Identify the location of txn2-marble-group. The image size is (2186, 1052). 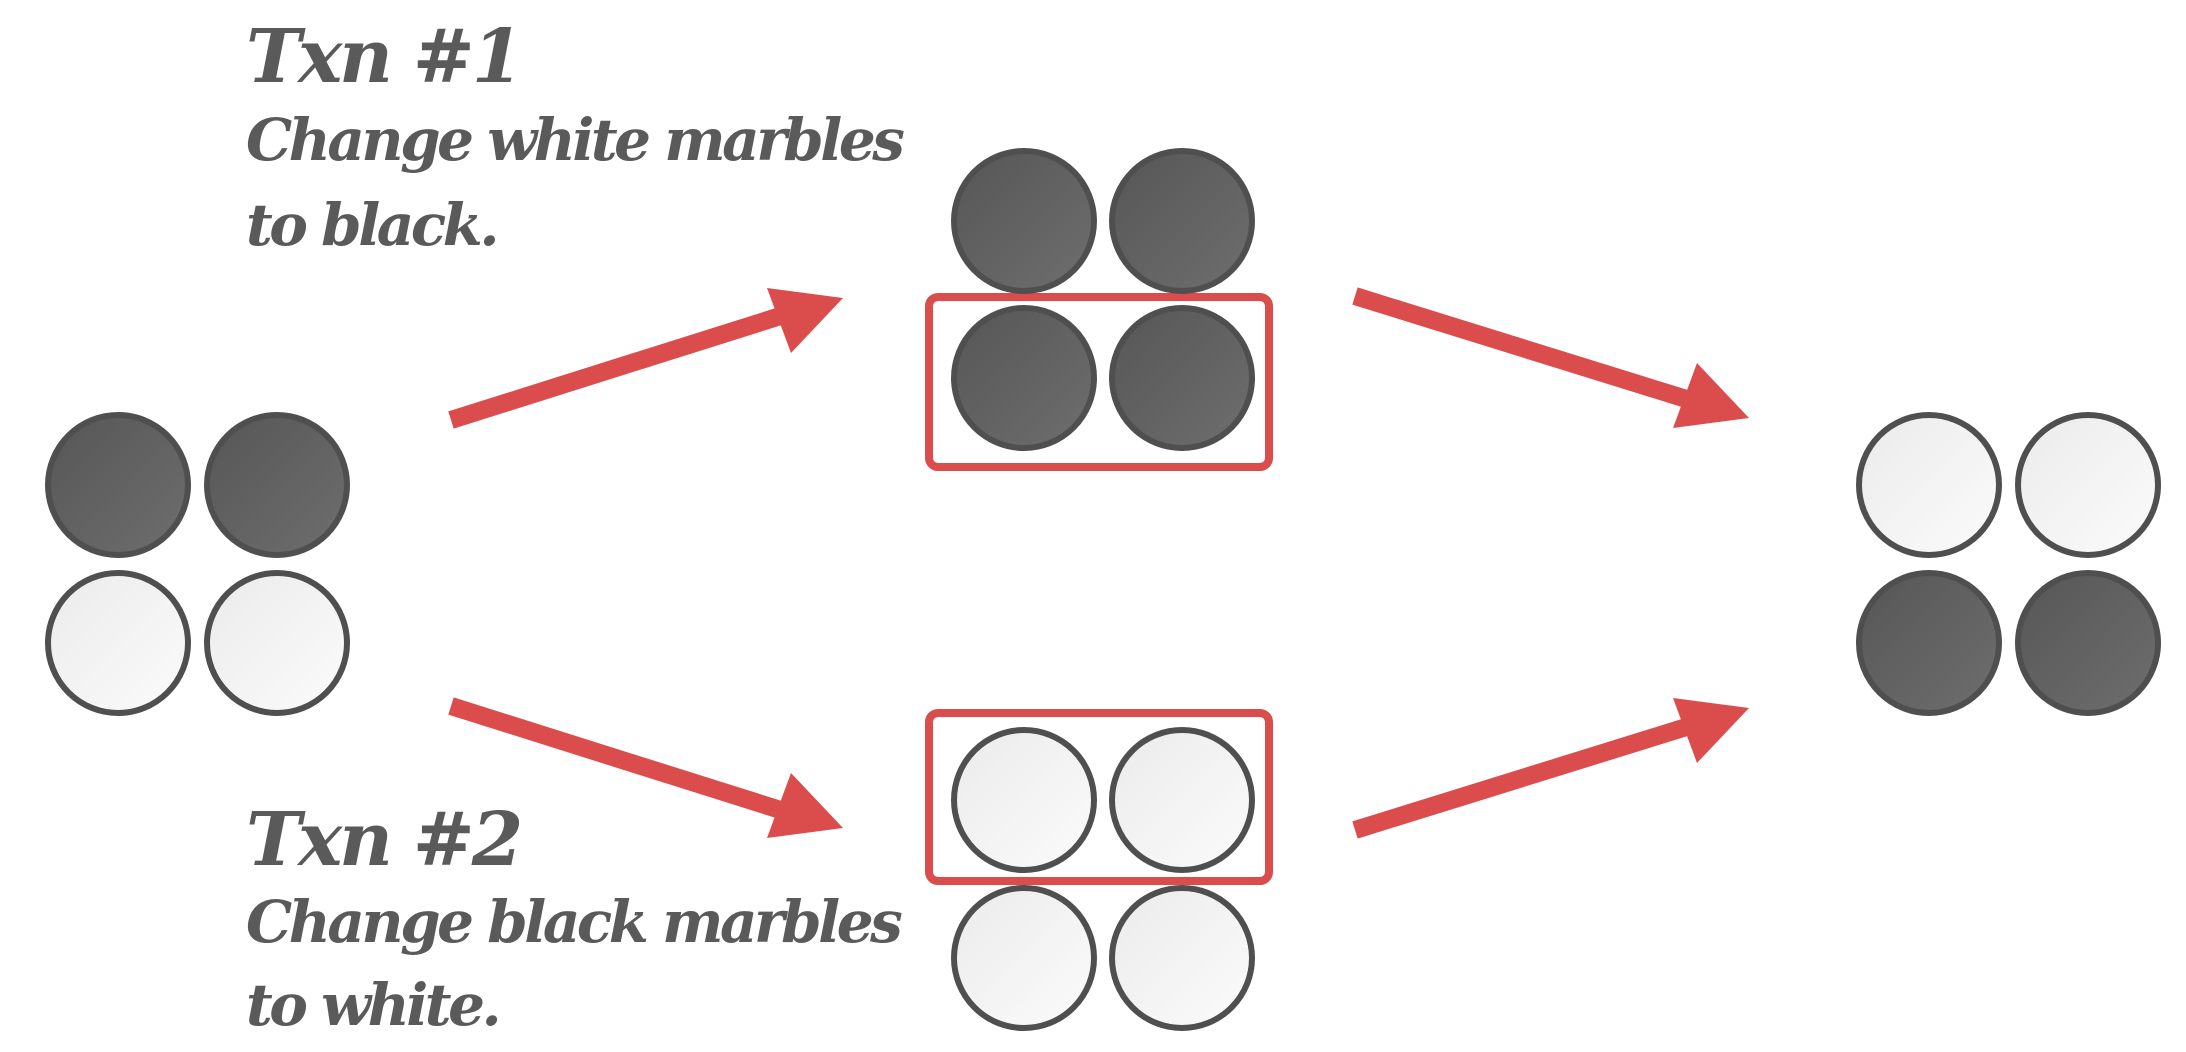
(1103, 879).